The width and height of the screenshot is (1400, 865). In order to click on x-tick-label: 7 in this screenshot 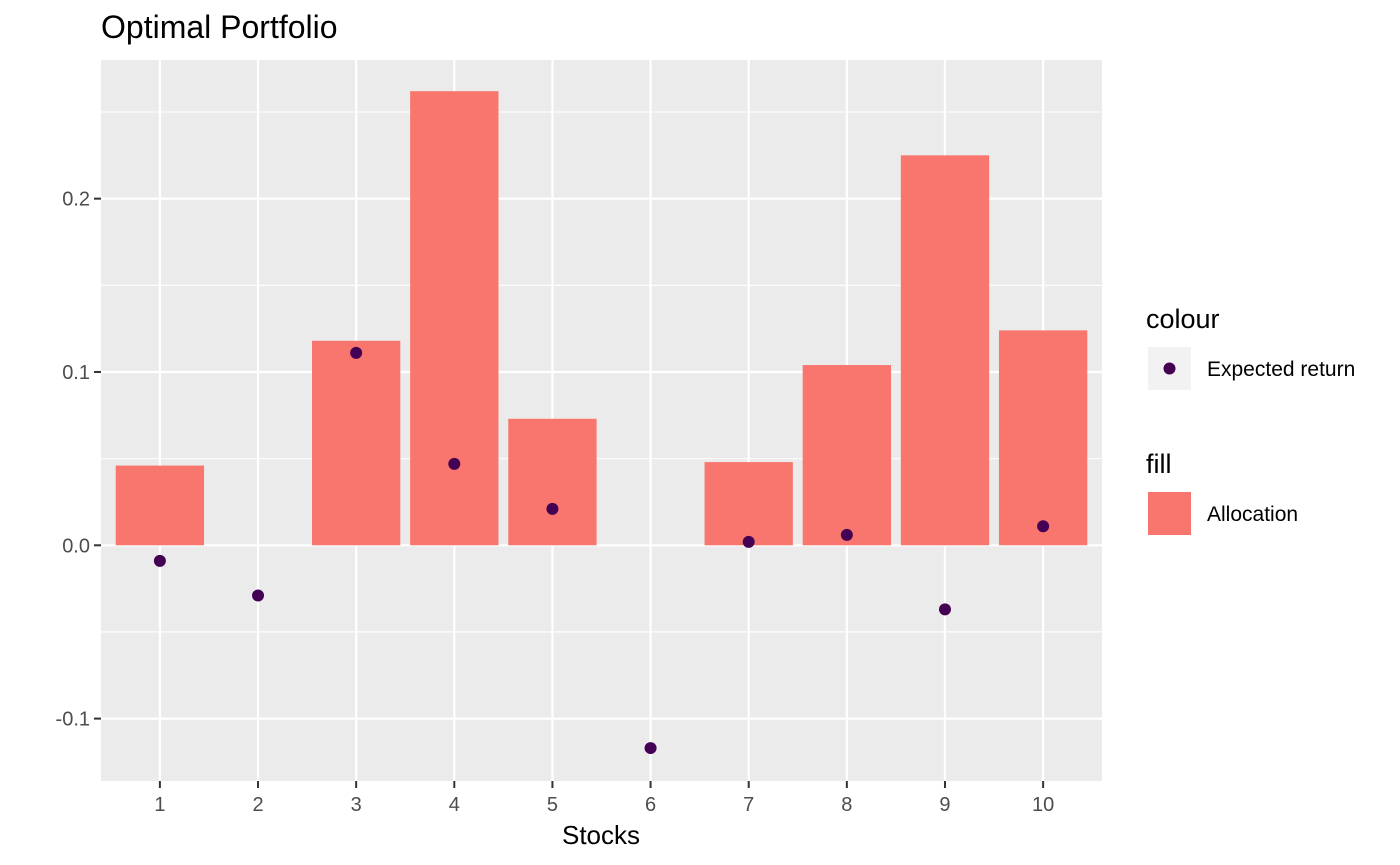, I will do `click(748, 805)`.